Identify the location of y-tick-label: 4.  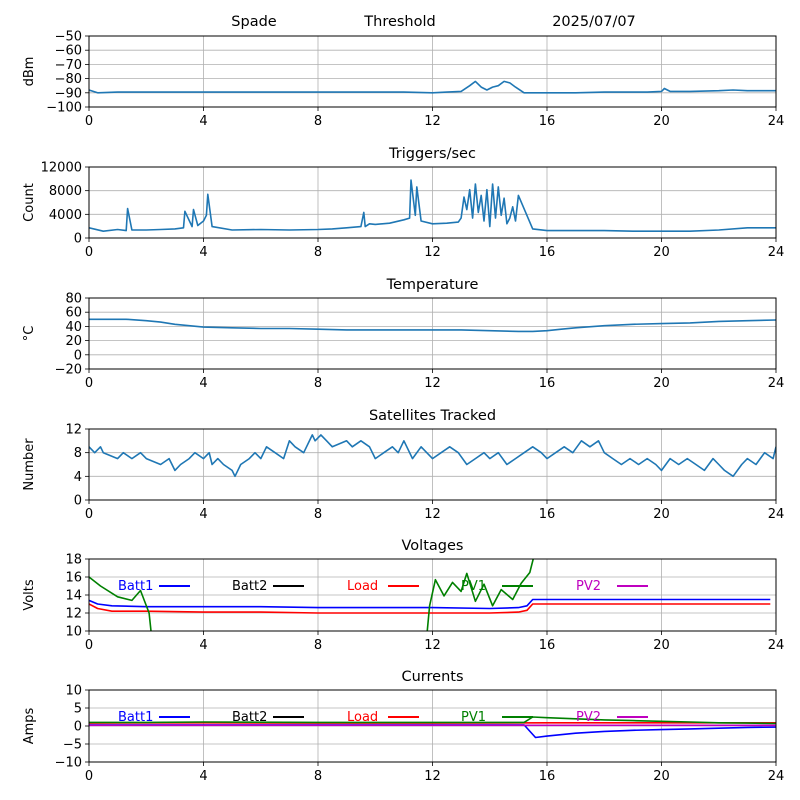
(78, 477).